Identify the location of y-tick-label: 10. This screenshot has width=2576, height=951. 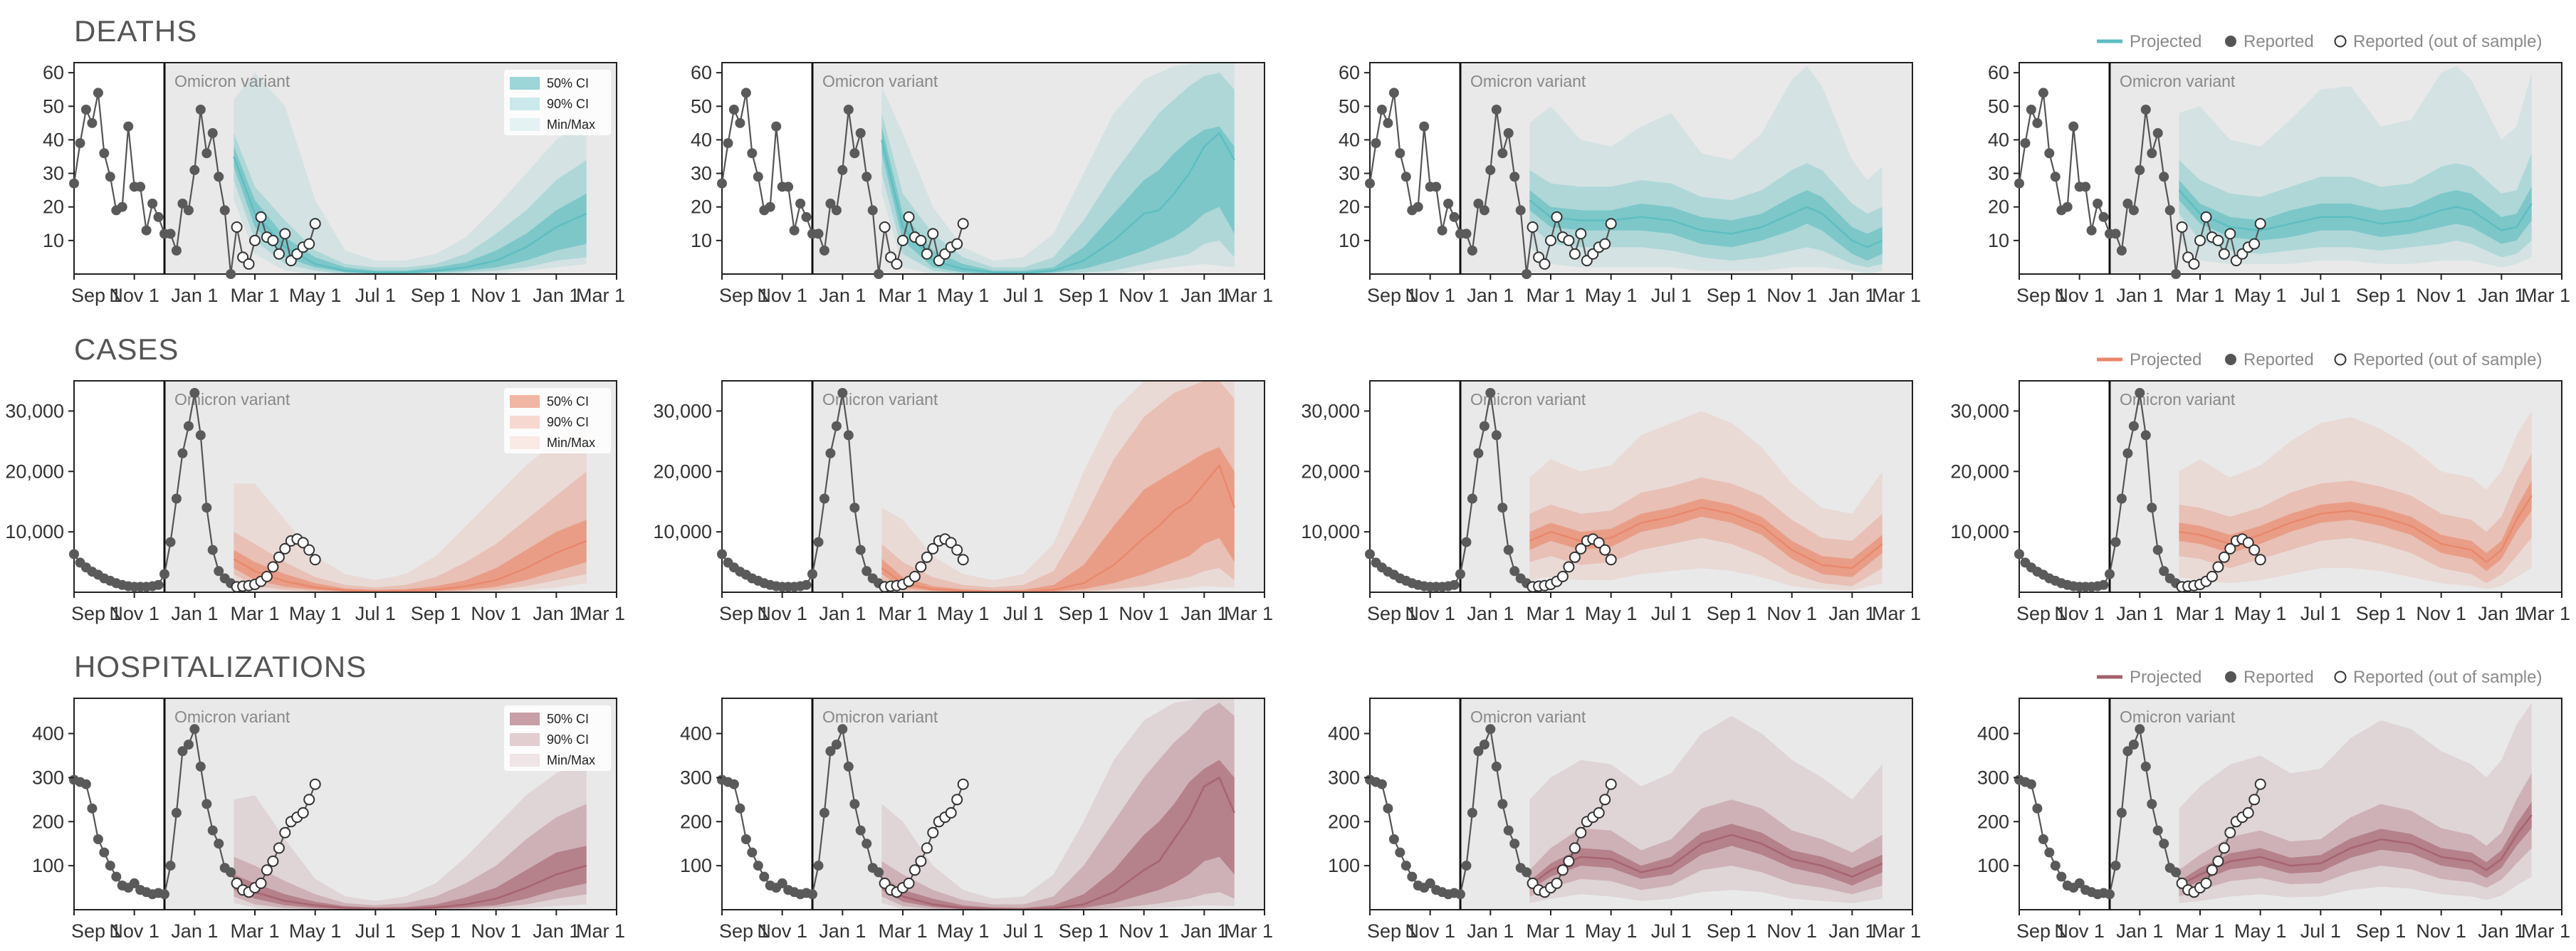
(1349, 240).